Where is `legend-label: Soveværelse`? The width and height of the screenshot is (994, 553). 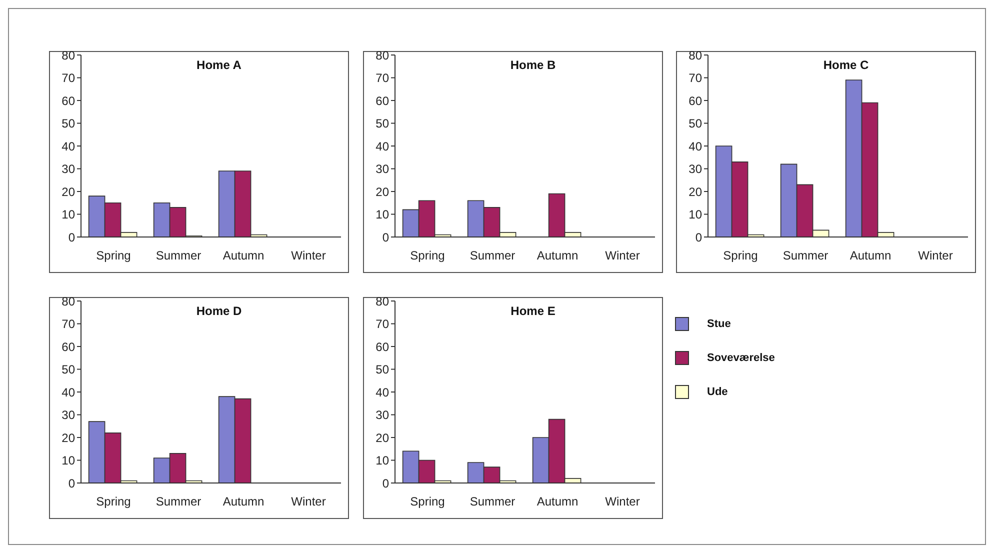 legend-label: Soveværelse is located at coordinates (741, 358).